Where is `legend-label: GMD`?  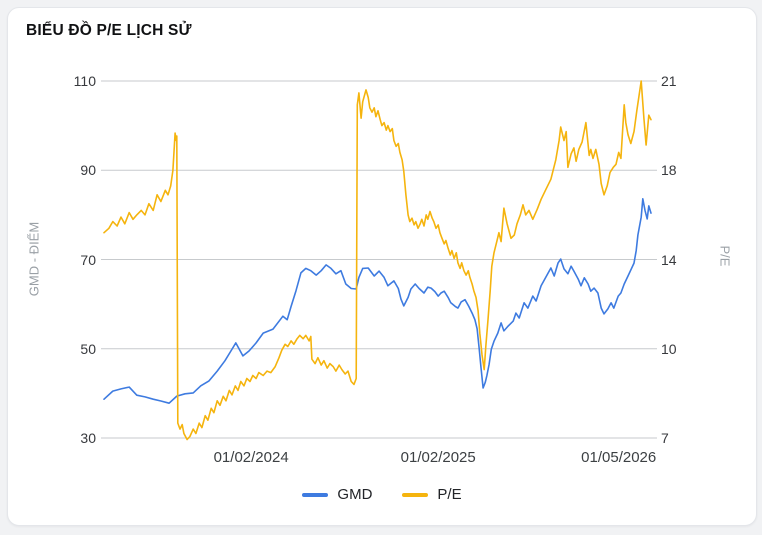 legend-label: GMD is located at coordinates (355, 494).